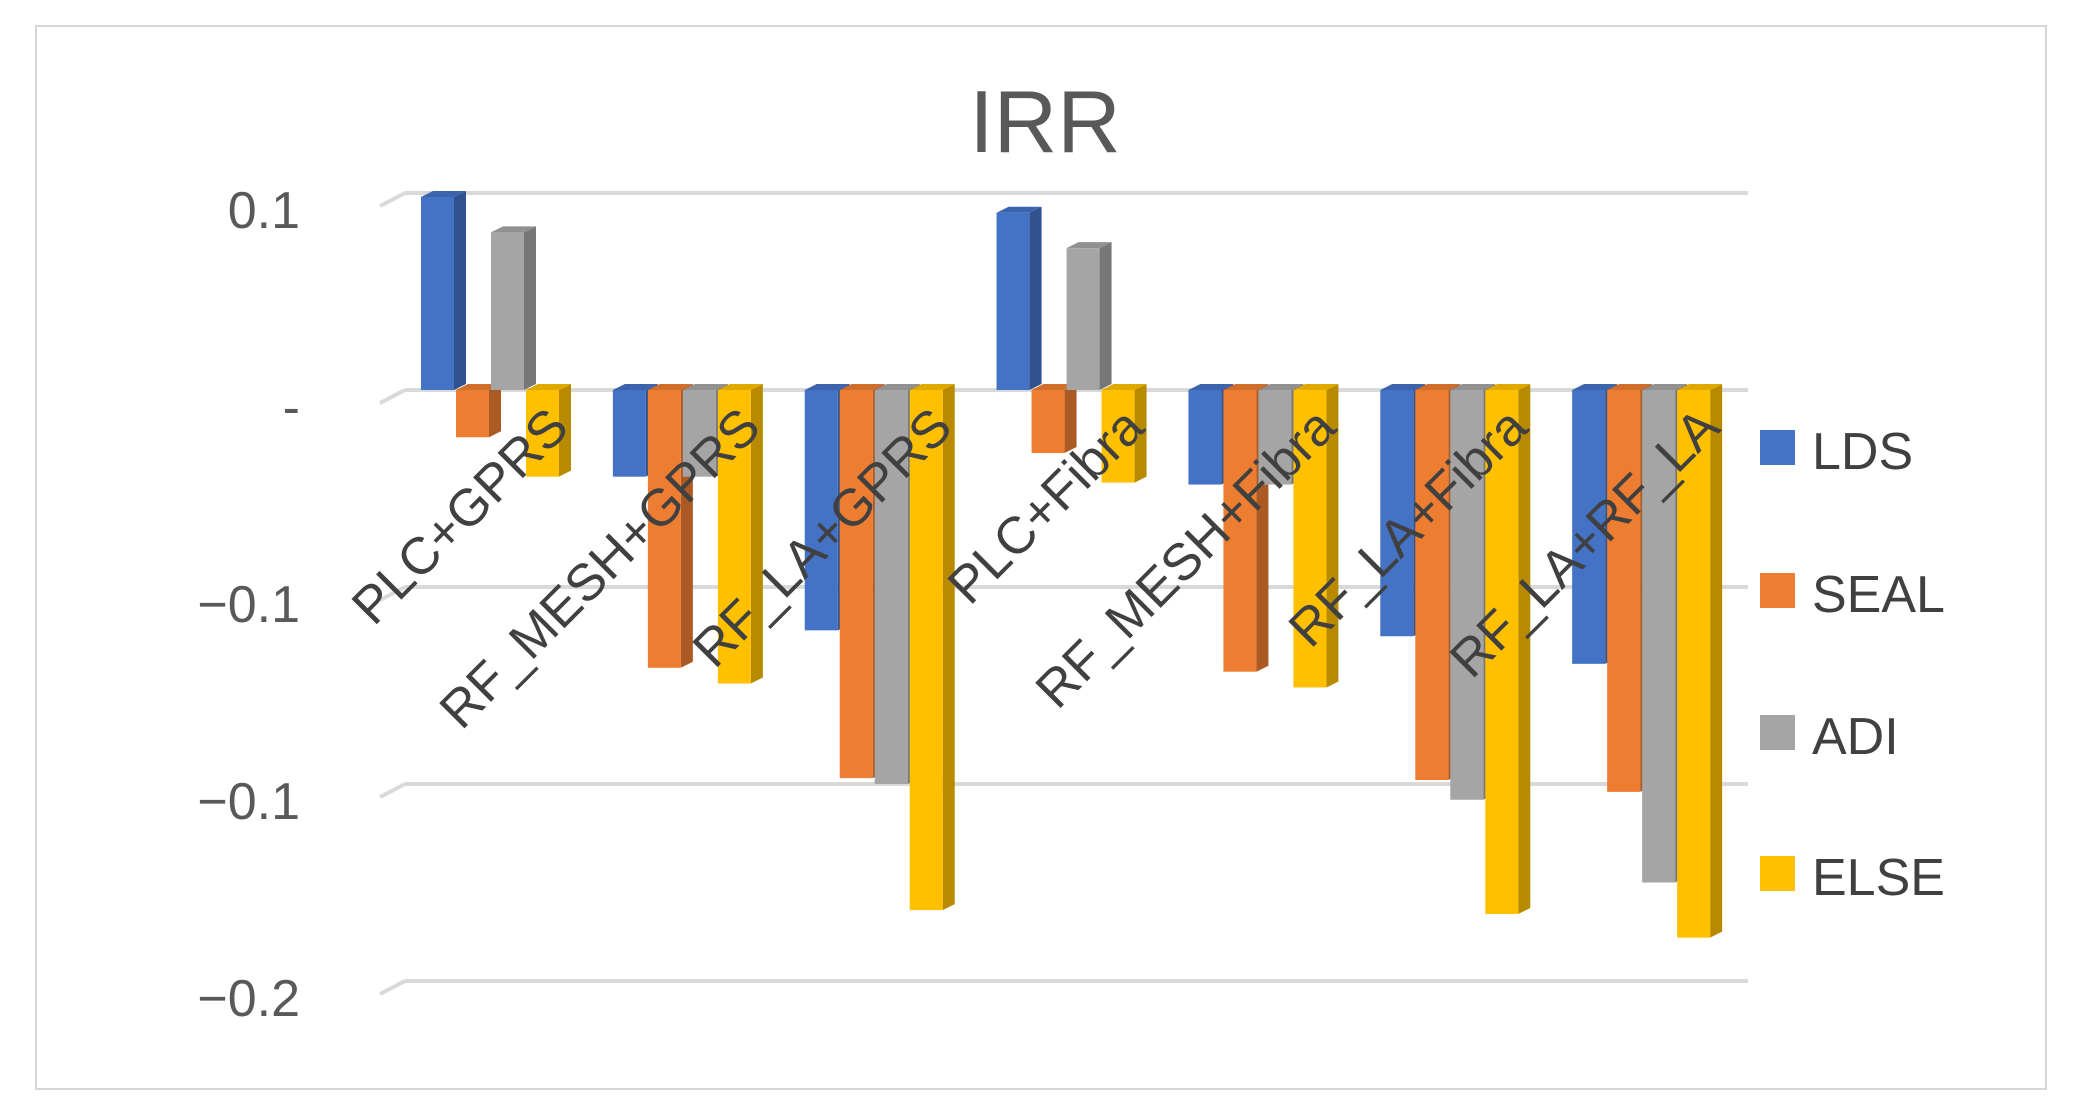 The width and height of the screenshot is (2084, 1119). Describe the element at coordinates (1878, 878) in the screenshot. I see `legend-label: ELSE` at that location.